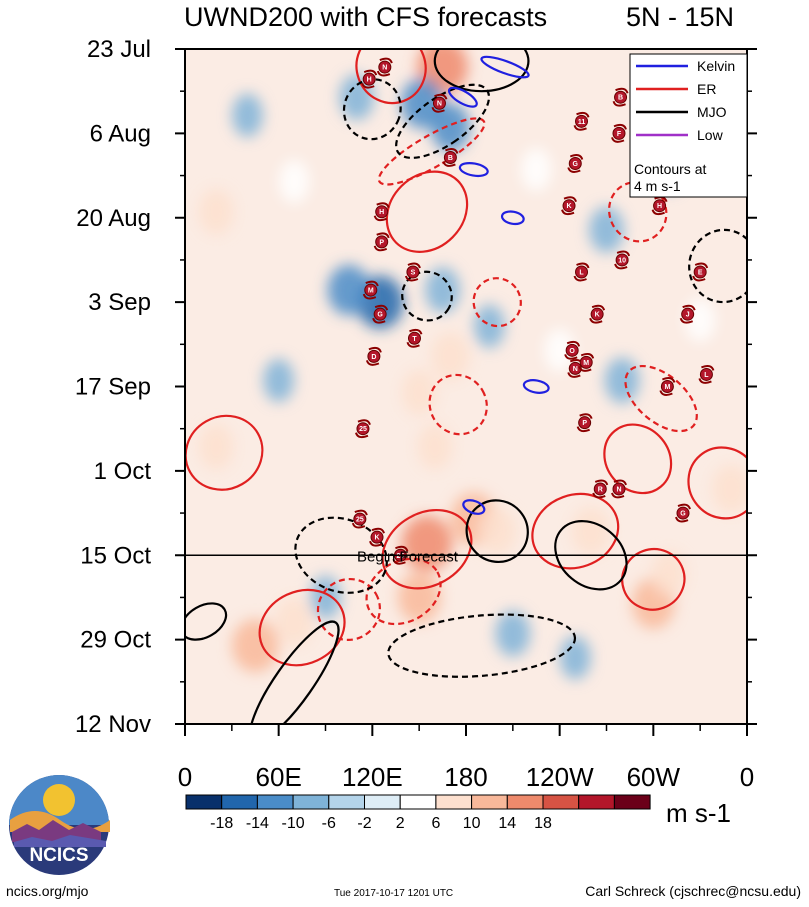  What do you see at coordinates (47, 891) in the screenshot?
I see `footer-site: ncics.org/mjo` at bounding box center [47, 891].